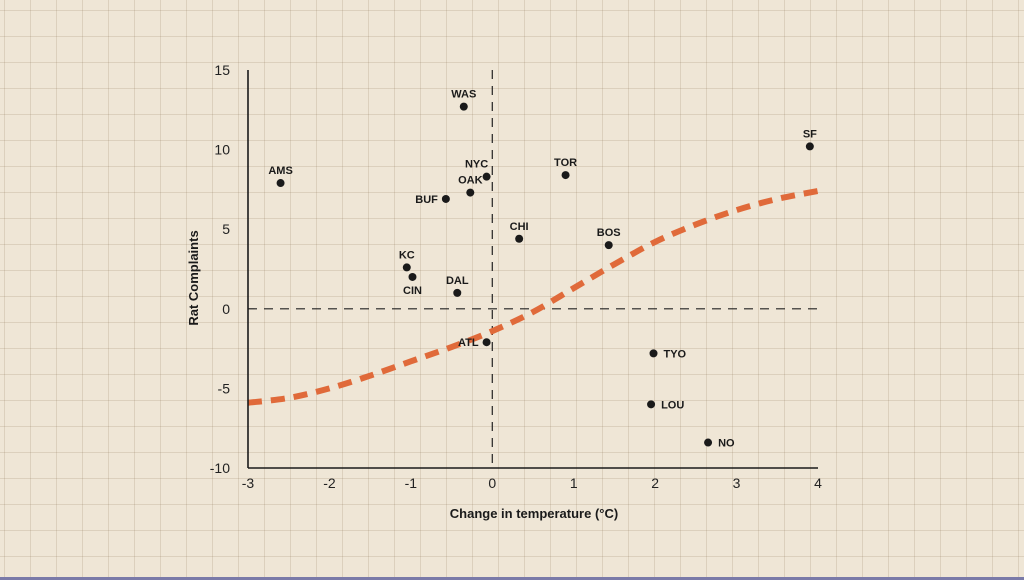 This screenshot has height=580, width=1024. What do you see at coordinates (280, 183) in the screenshot?
I see `data-point-ams` at bounding box center [280, 183].